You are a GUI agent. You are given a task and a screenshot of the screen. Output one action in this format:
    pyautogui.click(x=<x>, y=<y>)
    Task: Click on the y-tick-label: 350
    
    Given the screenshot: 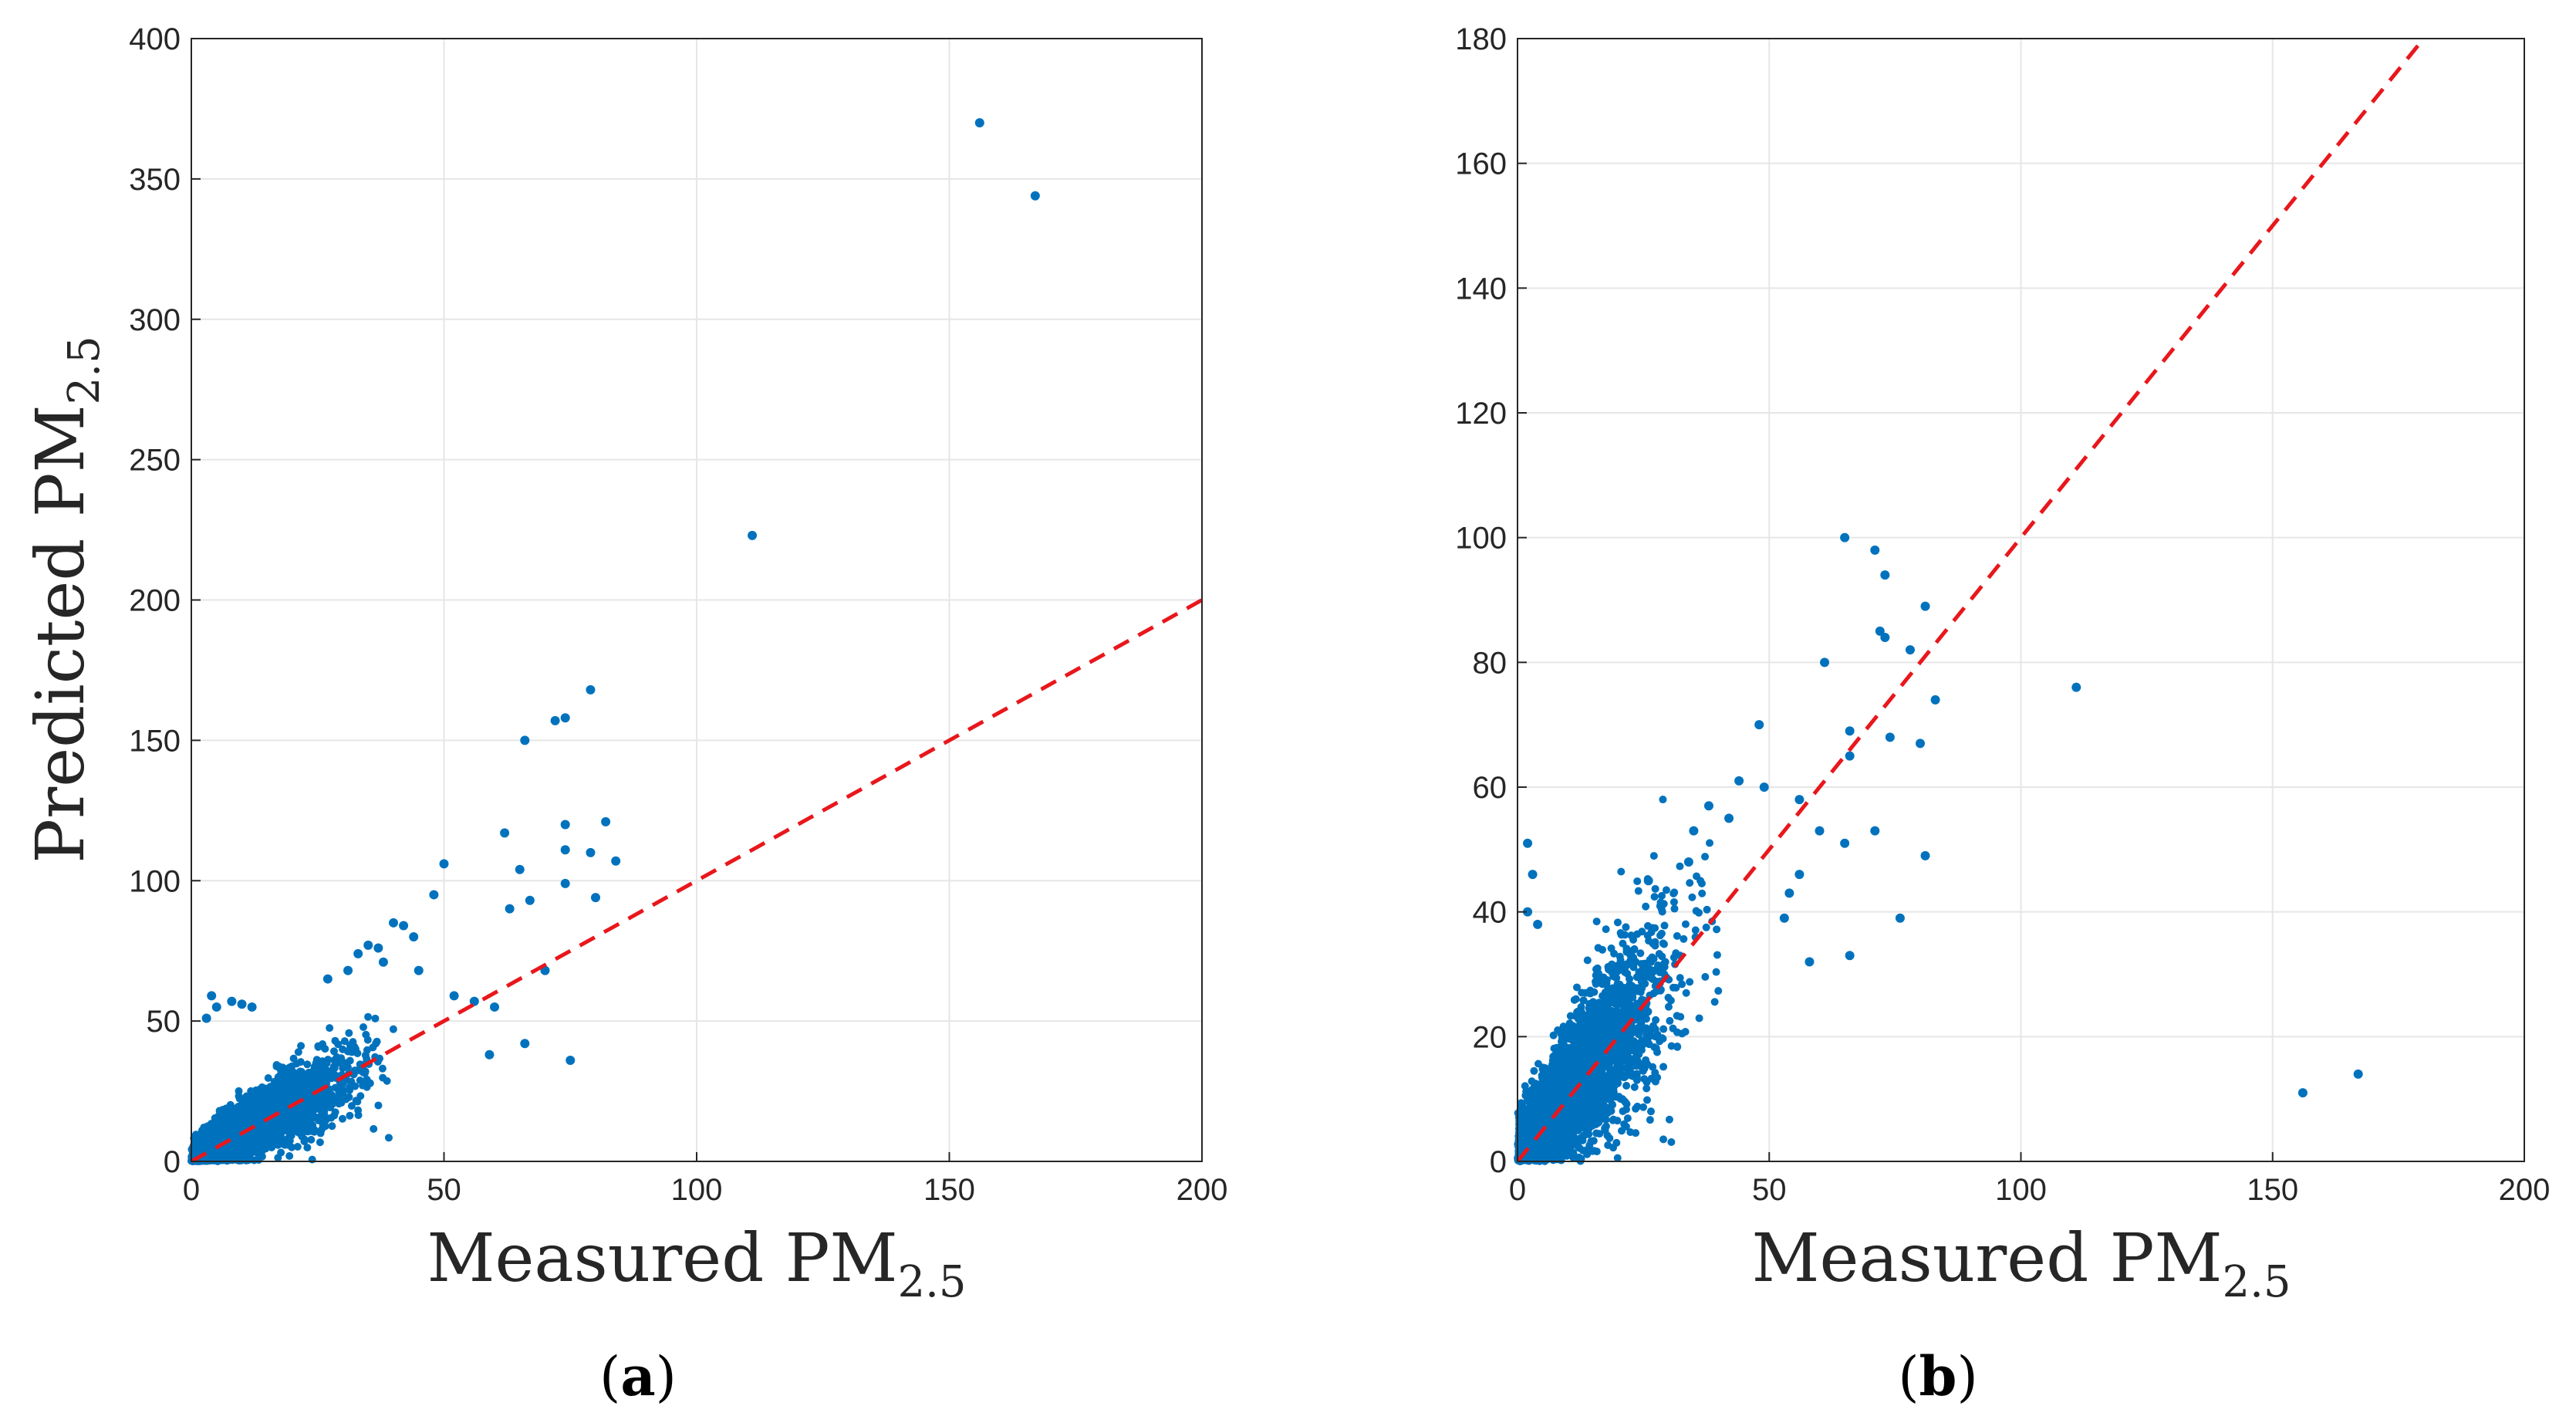 What is the action you would take?
    pyautogui.click(x=155, y=180)
    